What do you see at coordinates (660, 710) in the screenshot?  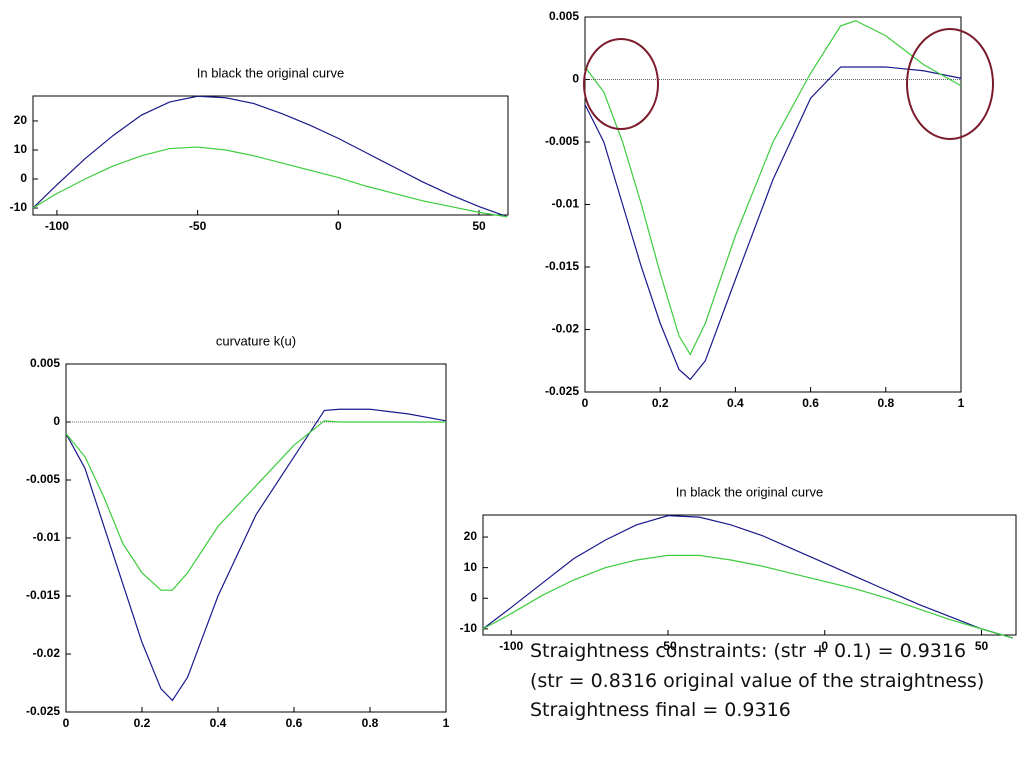 I see `note: Straightness final = 0.9316` at bounding box center [660, 710].